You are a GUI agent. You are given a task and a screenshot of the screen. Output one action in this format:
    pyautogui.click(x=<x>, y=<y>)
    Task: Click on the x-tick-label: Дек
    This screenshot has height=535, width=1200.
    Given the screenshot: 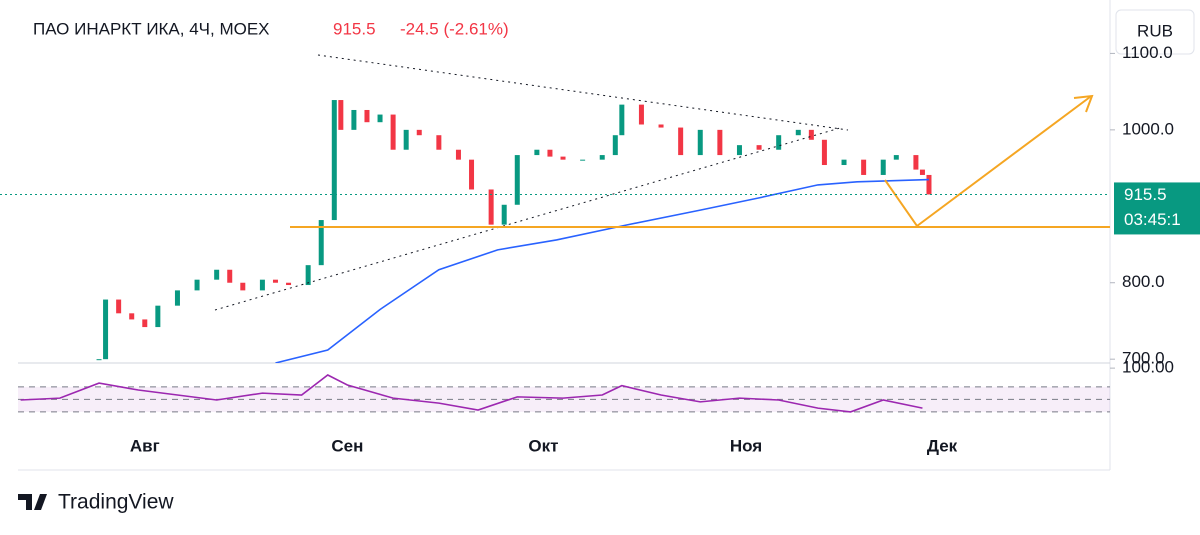 What is the action you would take?
    pyautogui.click(x=942, y=445)
    